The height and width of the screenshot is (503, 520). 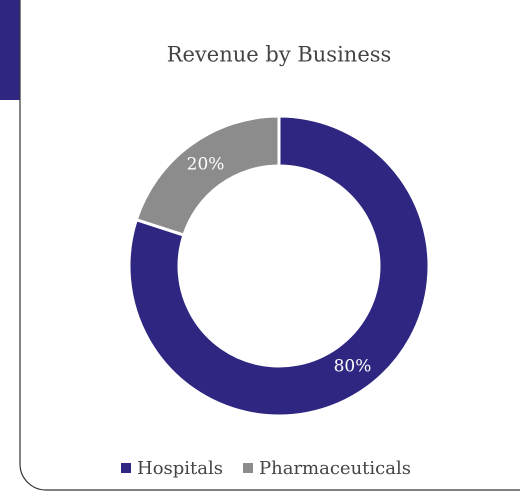 I want to click on donut-slice, so click(x=207, y=175).